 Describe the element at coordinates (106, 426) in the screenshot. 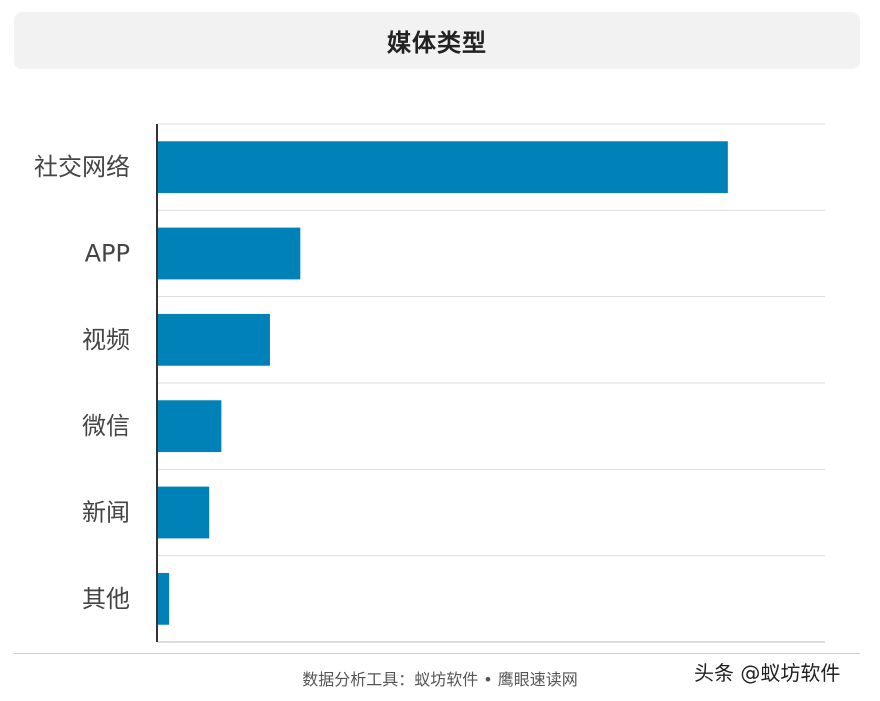

I see `category-label-4: 微信` at that location.